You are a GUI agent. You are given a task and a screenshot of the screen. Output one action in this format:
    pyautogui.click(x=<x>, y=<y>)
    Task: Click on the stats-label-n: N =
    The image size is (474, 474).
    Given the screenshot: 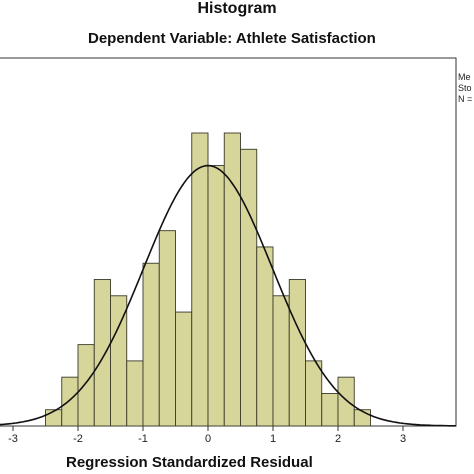 What is the action you would take?
    pyautogui.click(x=465, y=99)
    